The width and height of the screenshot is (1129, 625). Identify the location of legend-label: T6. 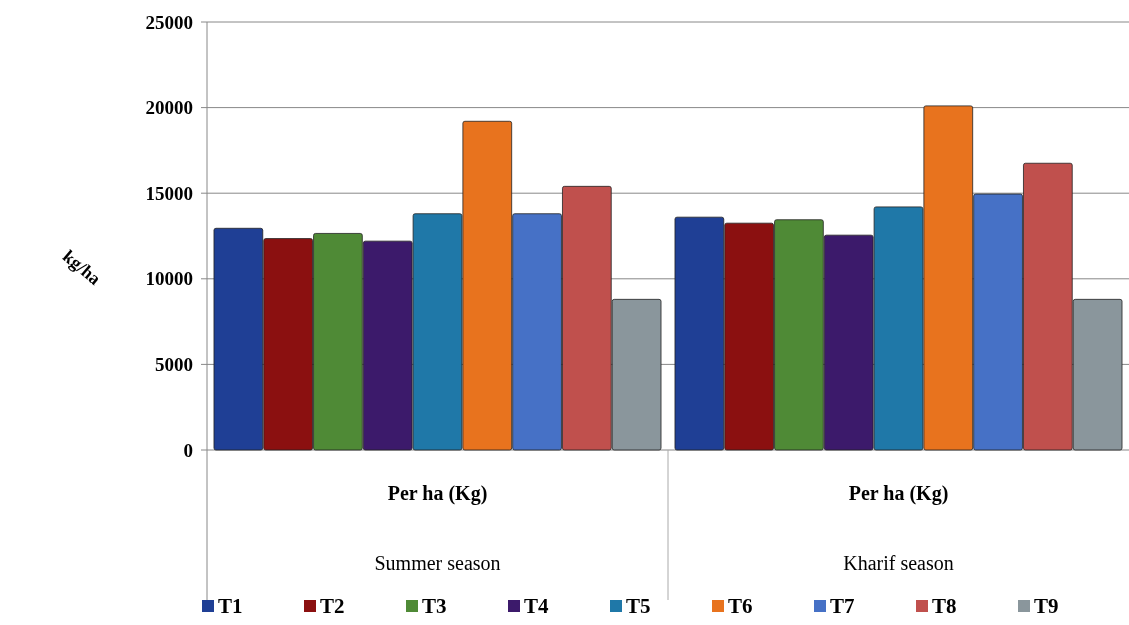
(740, 606).